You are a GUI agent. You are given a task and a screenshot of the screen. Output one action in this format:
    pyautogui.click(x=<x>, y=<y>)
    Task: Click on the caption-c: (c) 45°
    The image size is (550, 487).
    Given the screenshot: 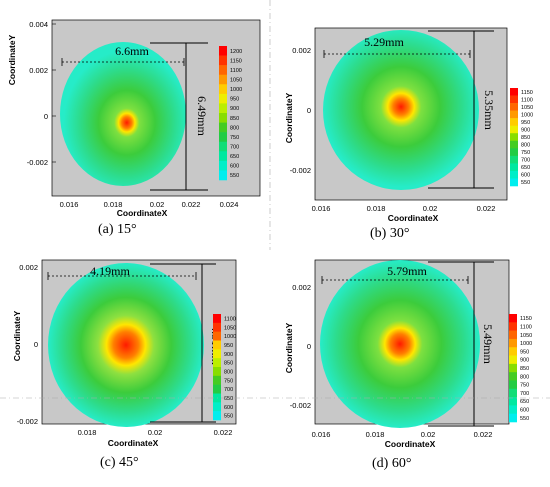 What is the action you would take?
    pyautogui.click(x=119, y=462)
    